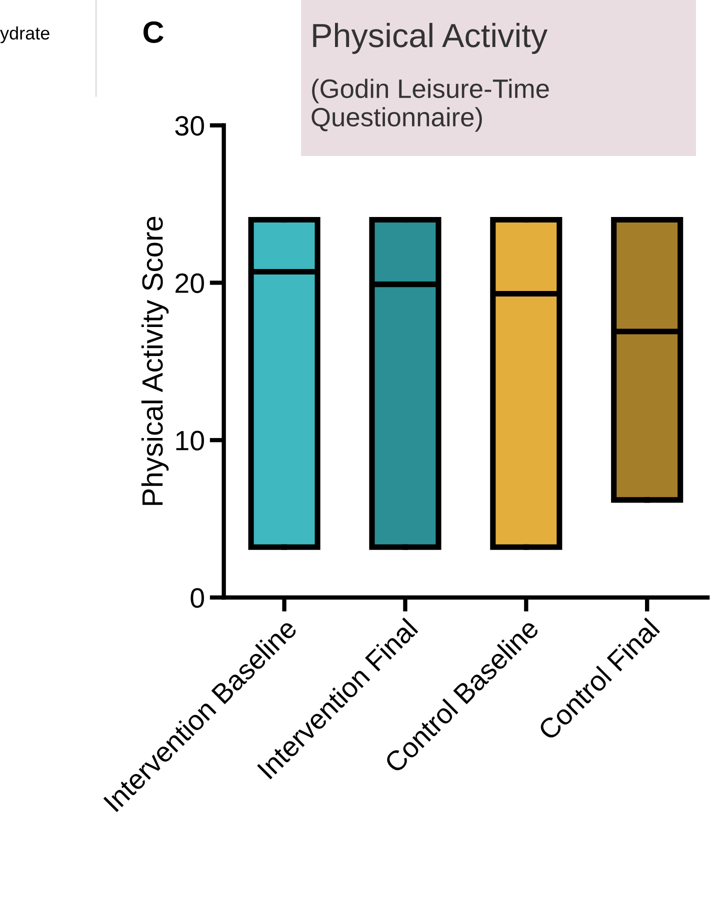 This screenshot has width=722, height=915. I want to click on text: ydrate, so click(25, 35).